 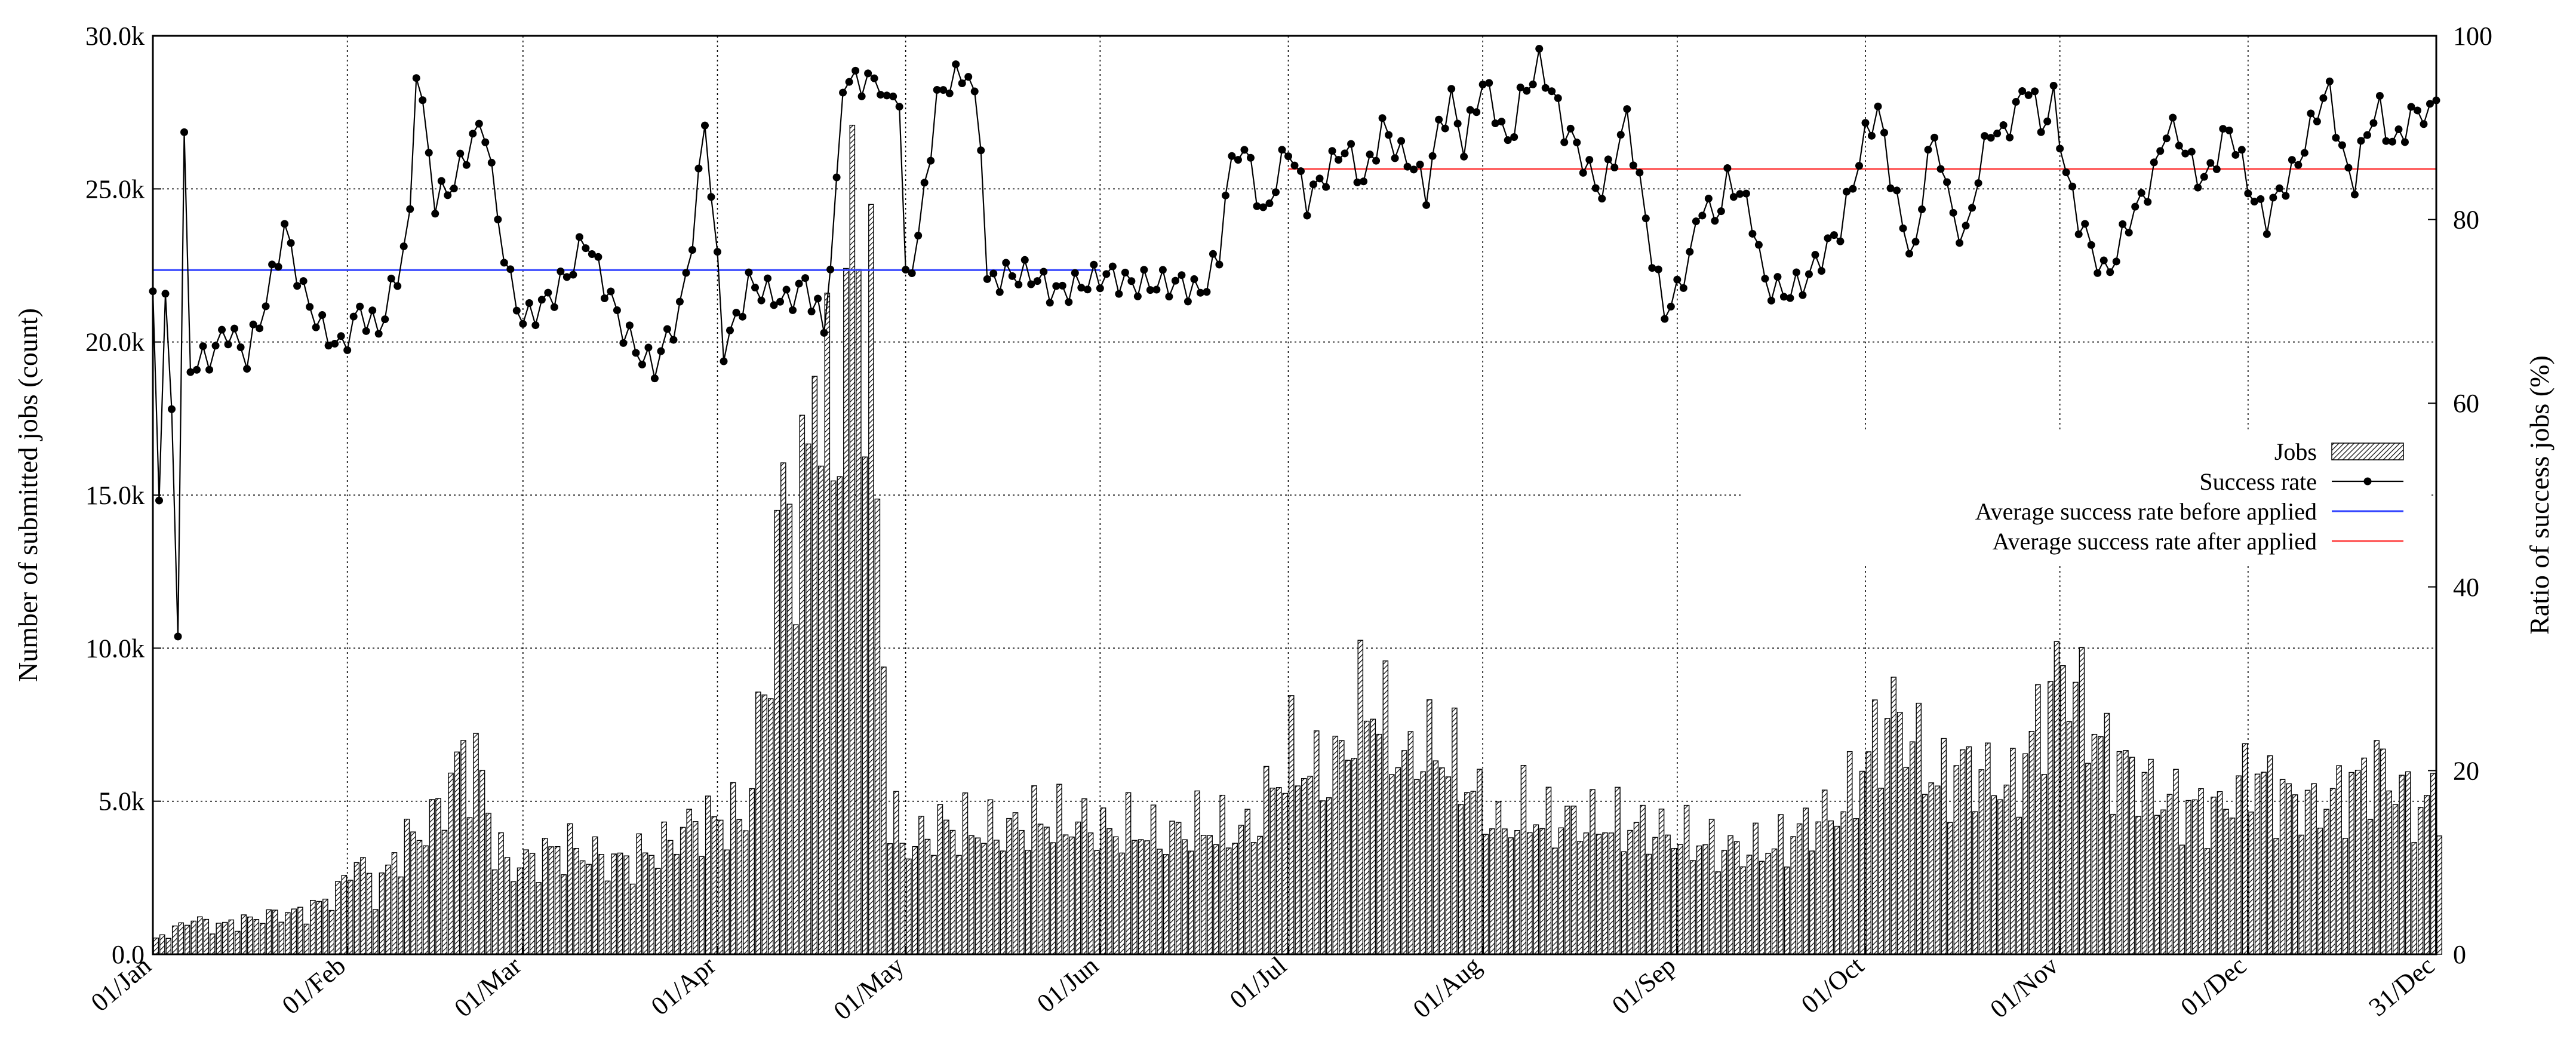 What do you see at coordinates (2466, 587) in the screenshot?
I see `y-right-tick-label: 40` at bounding box center [2466, 587].